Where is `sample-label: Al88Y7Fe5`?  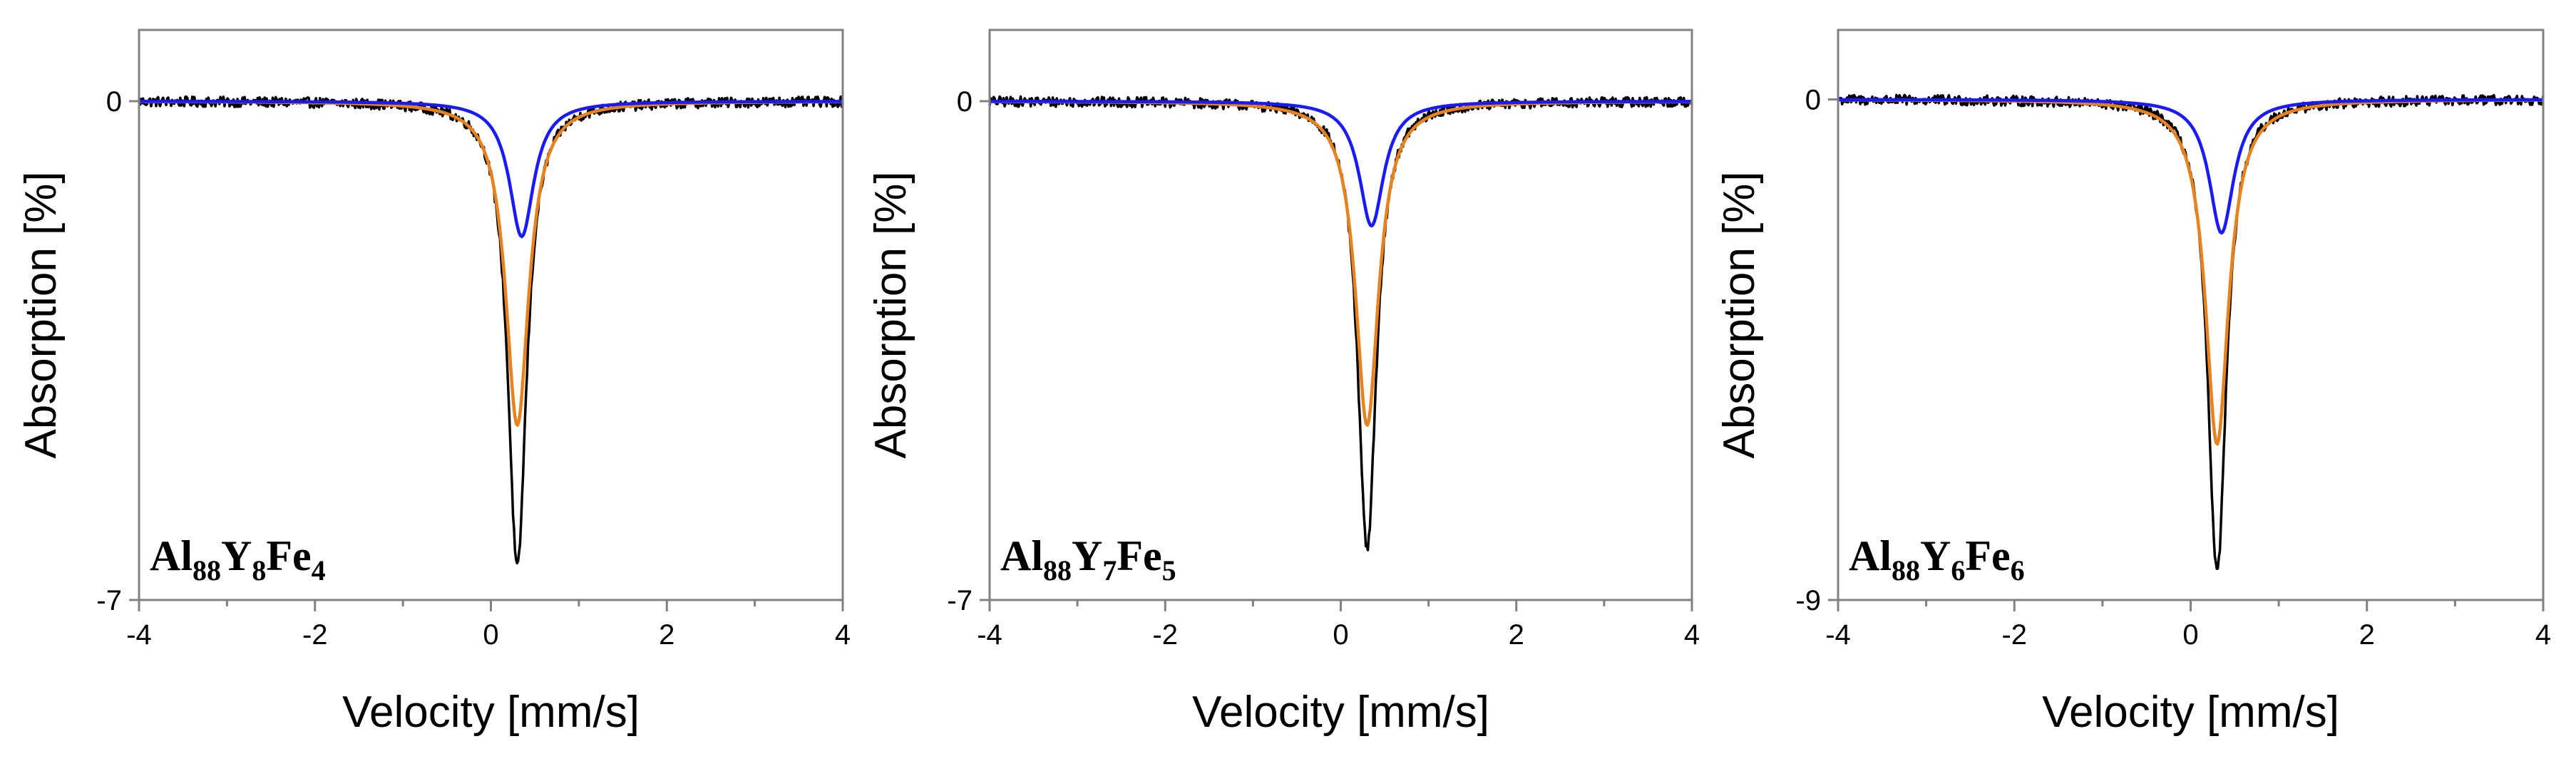
sample-label: Al88Y7Fe5 is located at coordinates (1088, 559).